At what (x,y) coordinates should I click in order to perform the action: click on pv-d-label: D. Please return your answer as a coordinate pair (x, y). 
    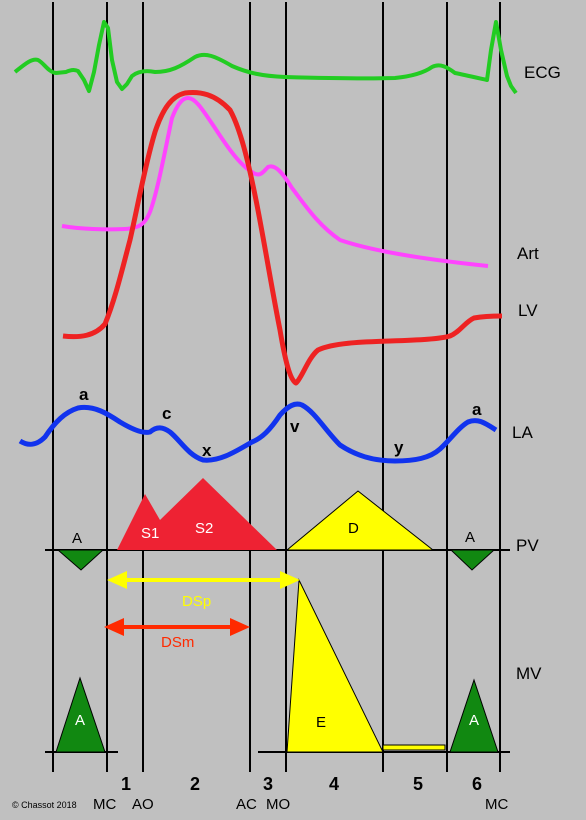
    Looking at the image, I should click on (353, 528).